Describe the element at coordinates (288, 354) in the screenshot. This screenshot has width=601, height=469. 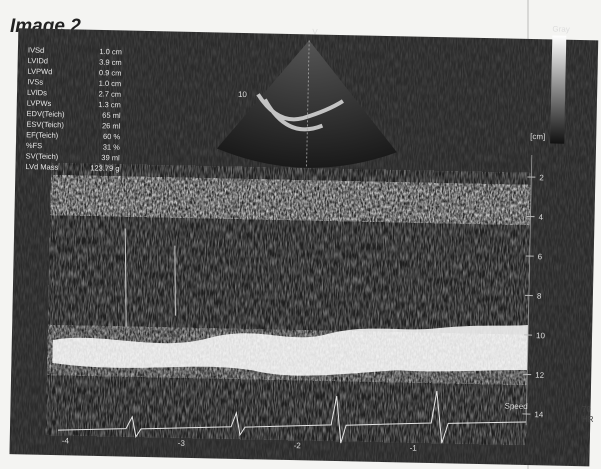
I see `band-speckle` at that location.